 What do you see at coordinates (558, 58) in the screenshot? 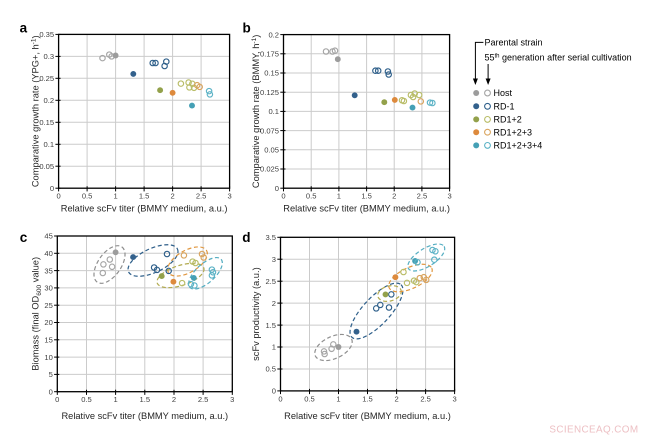
I see `svg-text:55th generation after serial c: 55th generation after serial cultivation` at bounding box center [558, 58].